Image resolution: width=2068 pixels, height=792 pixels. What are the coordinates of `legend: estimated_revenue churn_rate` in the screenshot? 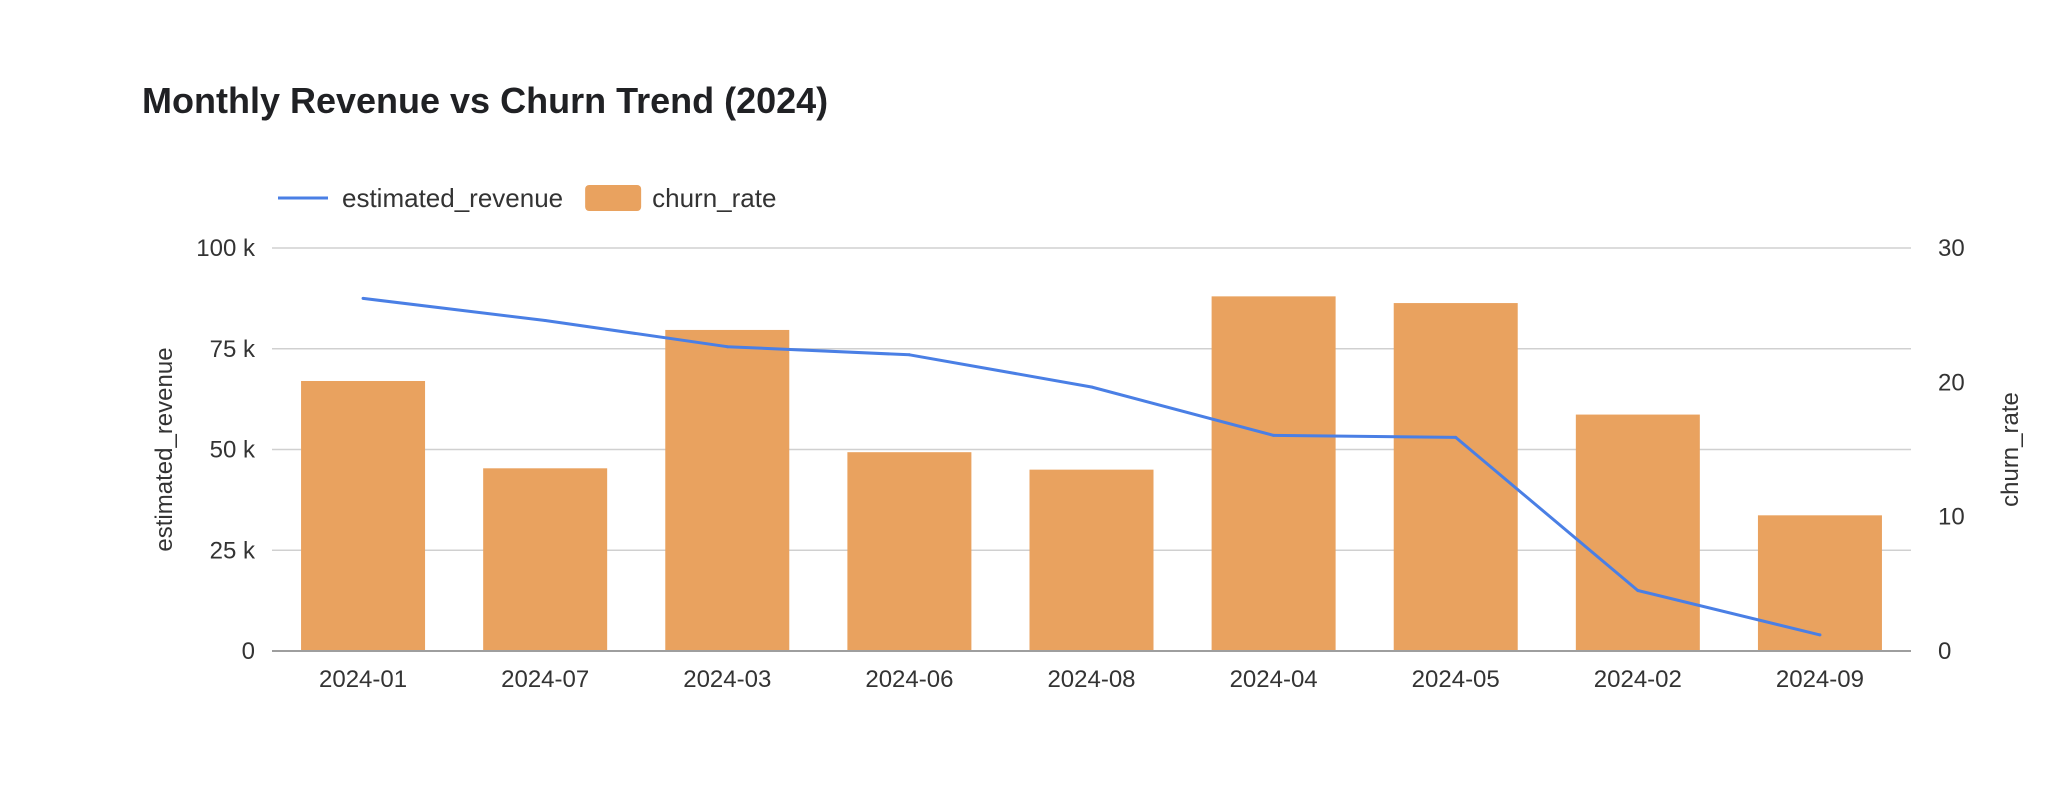 It's located at (527, 198).